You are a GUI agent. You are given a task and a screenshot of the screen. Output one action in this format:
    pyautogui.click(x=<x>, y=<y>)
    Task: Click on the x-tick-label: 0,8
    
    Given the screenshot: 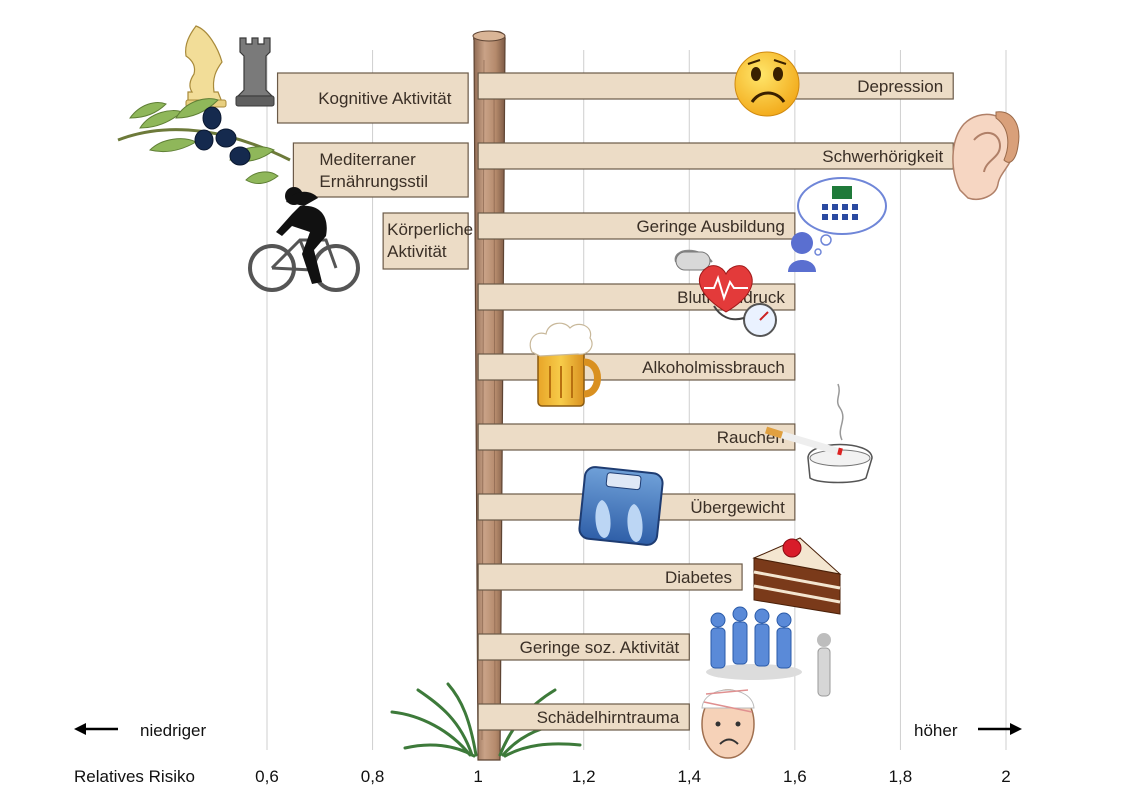 What is the action you would take?
    pyautogui.click(x=373, y=776)
    